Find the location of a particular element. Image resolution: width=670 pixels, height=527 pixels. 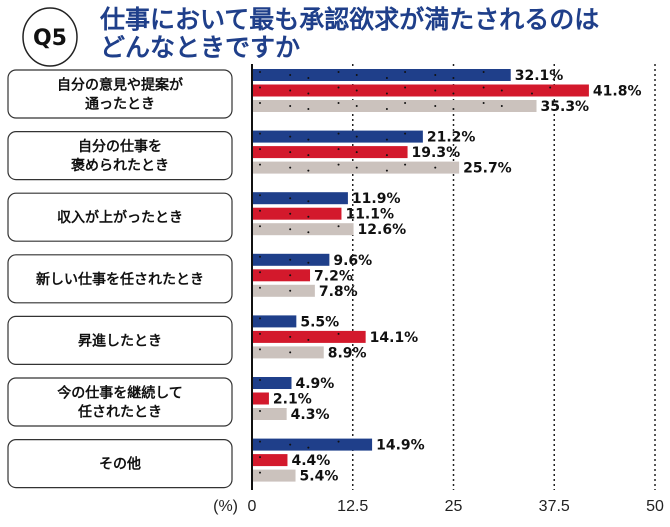

x-tick-label: 37.5 is located at coordinates (554, 506).